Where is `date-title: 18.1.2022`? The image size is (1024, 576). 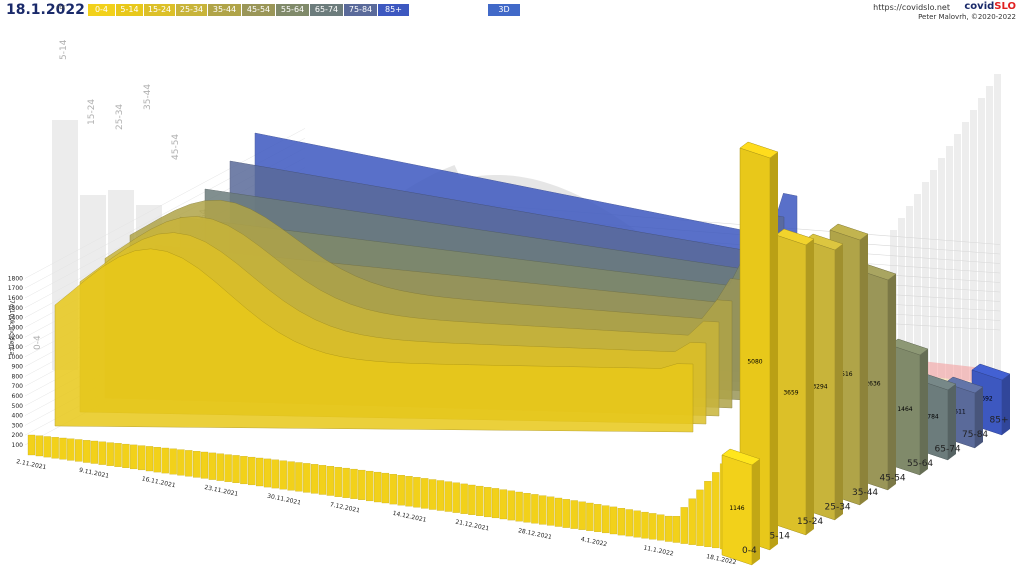 date-title: 18.1.2022 is located at coordinates (45, 10).